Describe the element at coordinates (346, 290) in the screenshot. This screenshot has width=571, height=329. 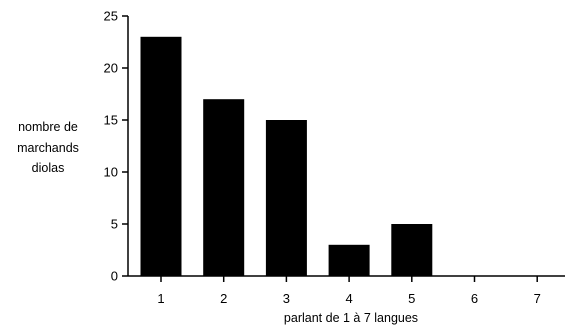
I see `x-axis: 1 2 3 4 5 6 7` at that location.